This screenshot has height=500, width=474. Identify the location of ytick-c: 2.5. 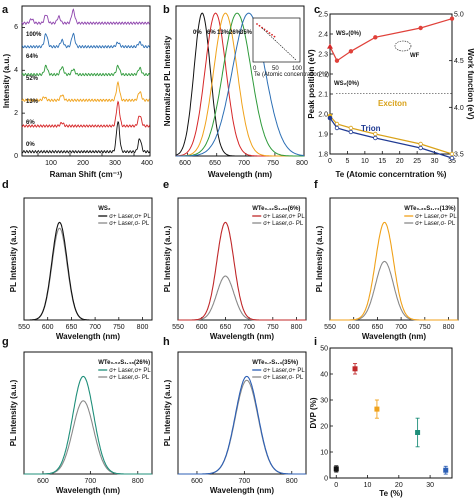
(323, 15).